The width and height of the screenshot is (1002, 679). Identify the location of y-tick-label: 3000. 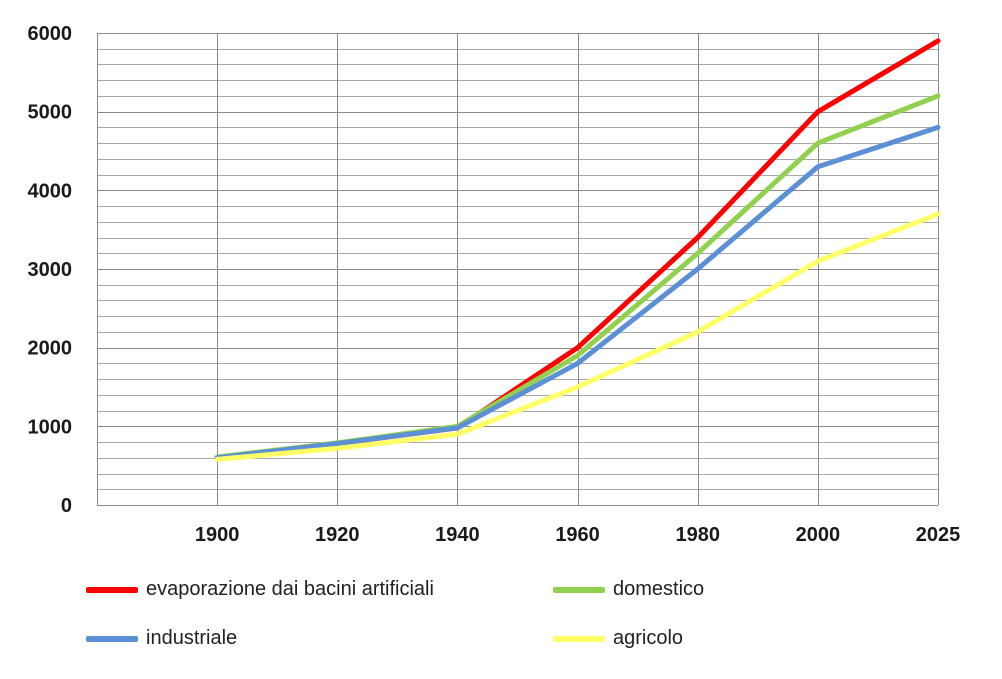
(50, 270).